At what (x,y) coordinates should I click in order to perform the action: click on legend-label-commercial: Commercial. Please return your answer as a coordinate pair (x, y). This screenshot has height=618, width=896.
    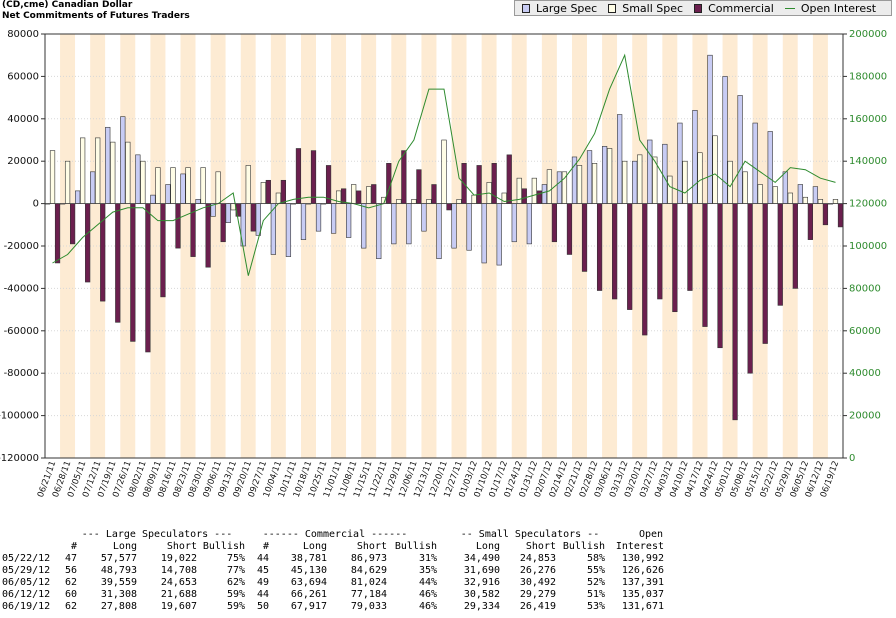
    Looking at the image, I should click on (741, 8).